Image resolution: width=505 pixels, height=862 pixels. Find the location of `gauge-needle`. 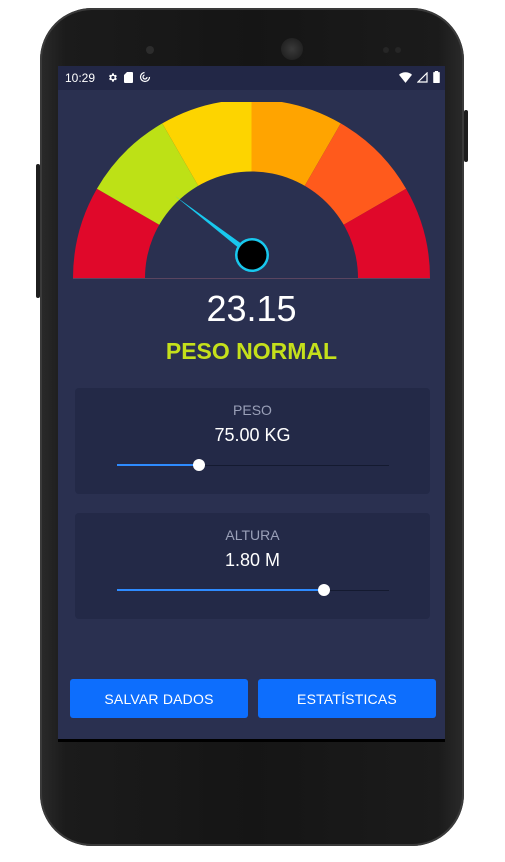

gauge-needle is located at coordinates (214, 227).